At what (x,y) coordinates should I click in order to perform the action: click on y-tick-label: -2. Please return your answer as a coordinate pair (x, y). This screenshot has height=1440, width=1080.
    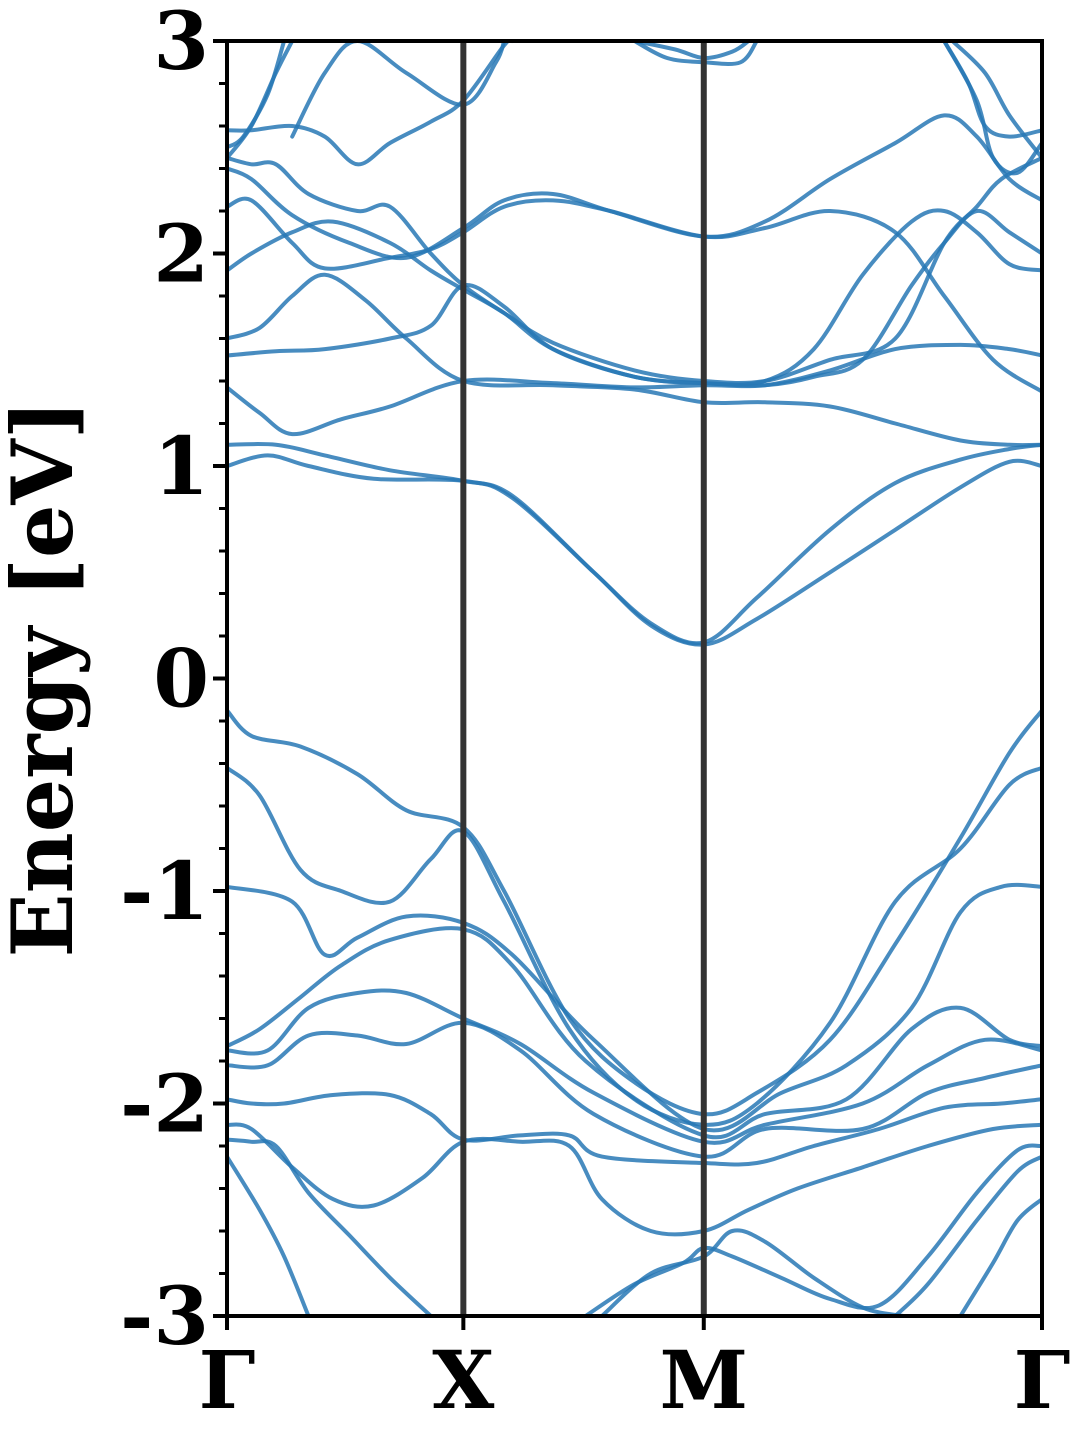
    Looking at the image, I should click on (164, 1104).